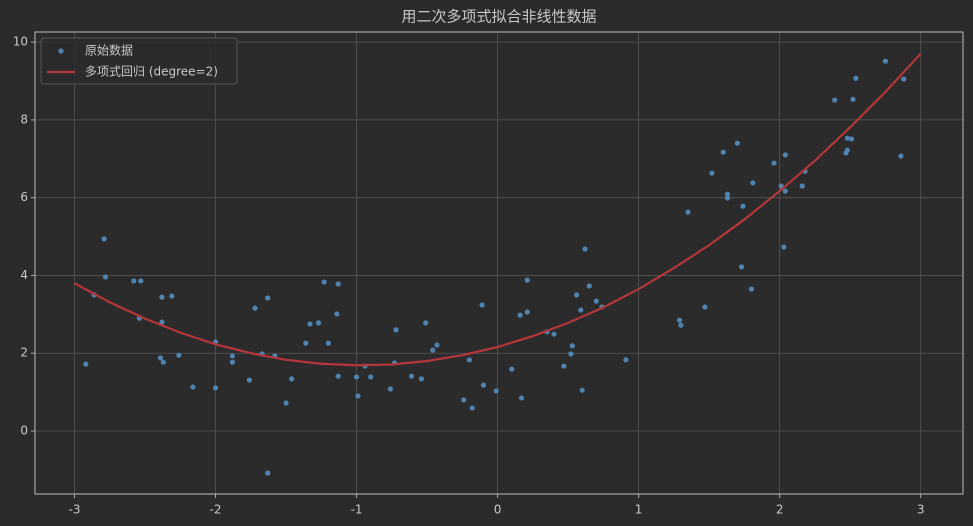 The image size is (973, 526). I want to click on x-tick-label: -2, so click(216, 510).